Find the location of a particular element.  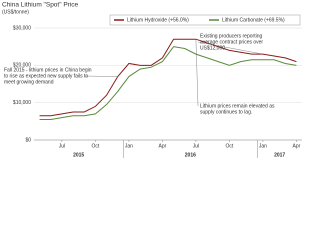

legend-label: Lithium Carbonate (+69.5%) is located at coordinates (253, 20).